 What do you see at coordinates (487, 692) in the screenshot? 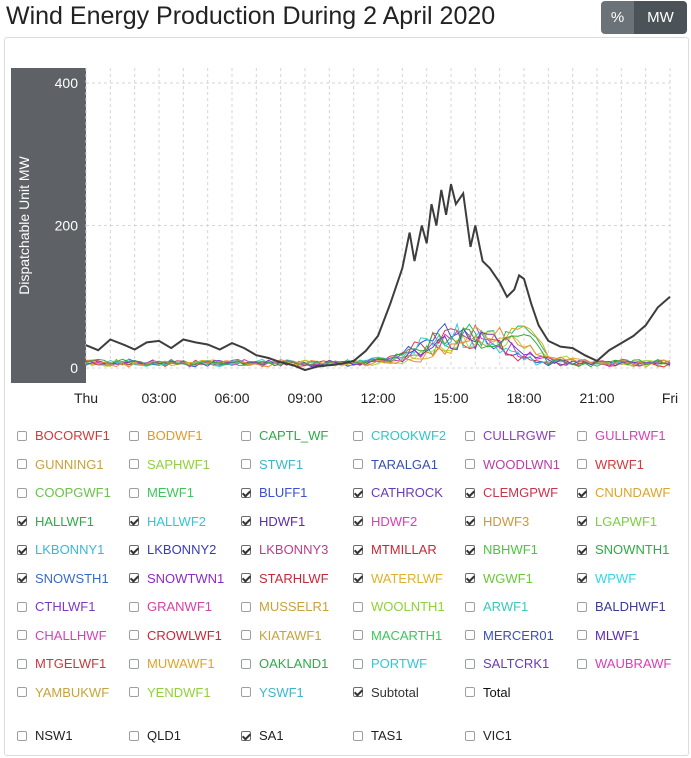
I see `legend-item-total: Total` at bounding box center [487, 692].